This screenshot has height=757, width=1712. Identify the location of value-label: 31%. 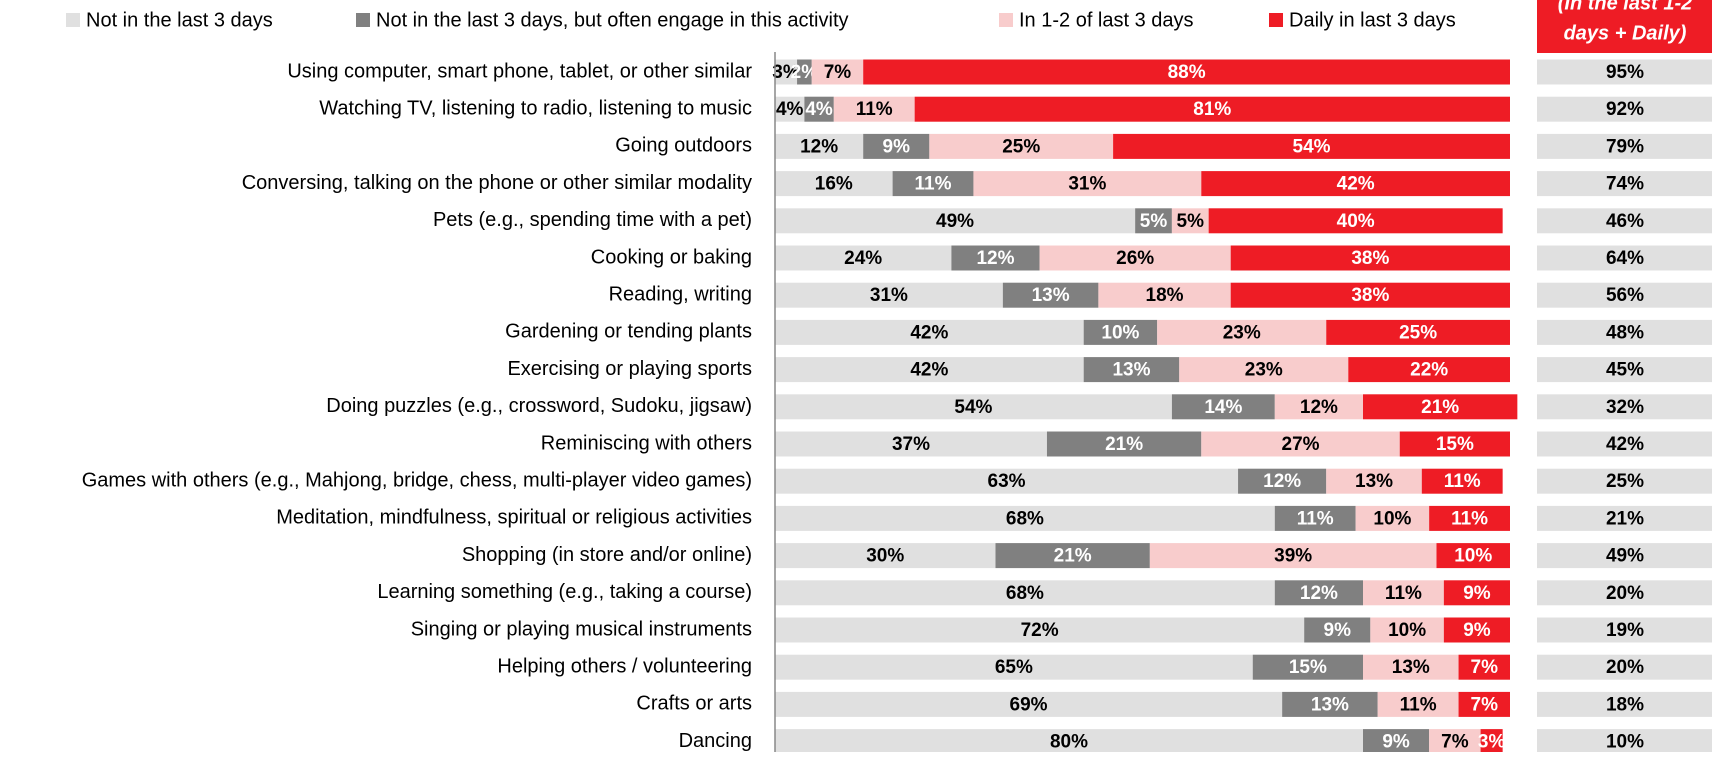
(889, 295).